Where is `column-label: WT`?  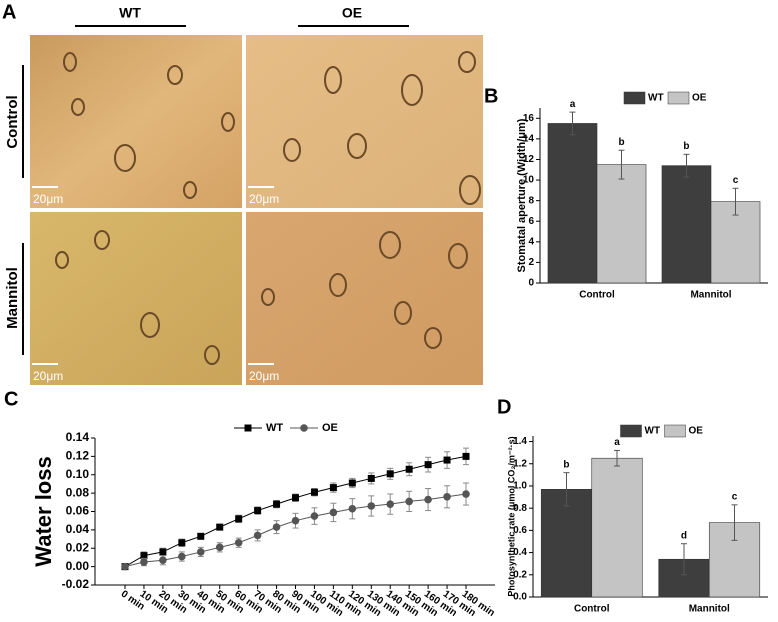
column-label: WT is located at coordinates (130, 13).